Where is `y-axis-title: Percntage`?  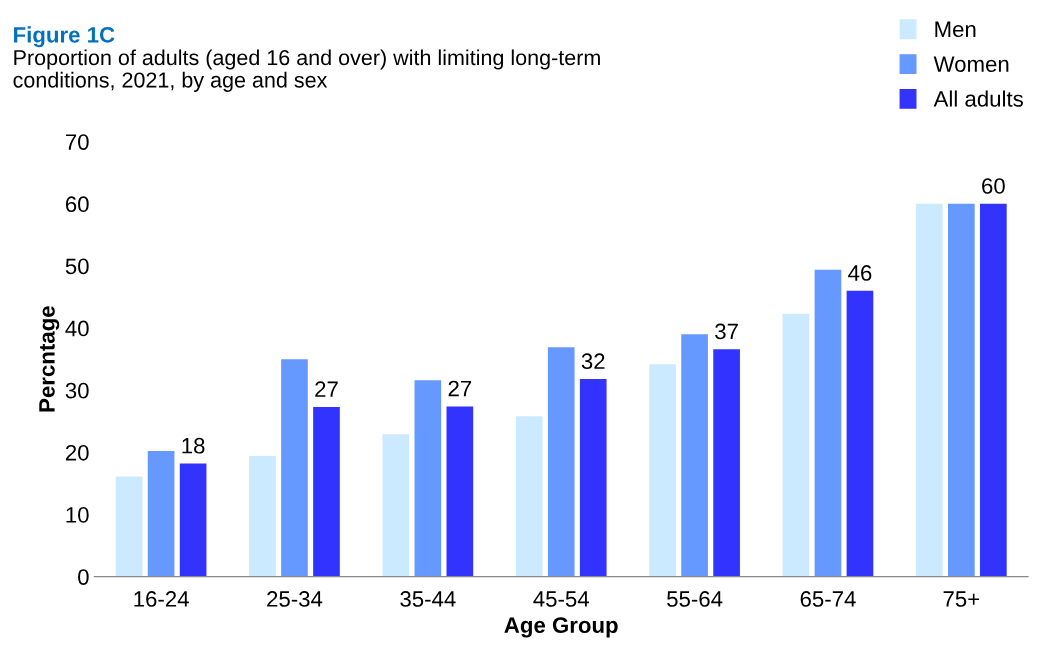
y-axis-title: Percntage is located at coordinates (49, 359).